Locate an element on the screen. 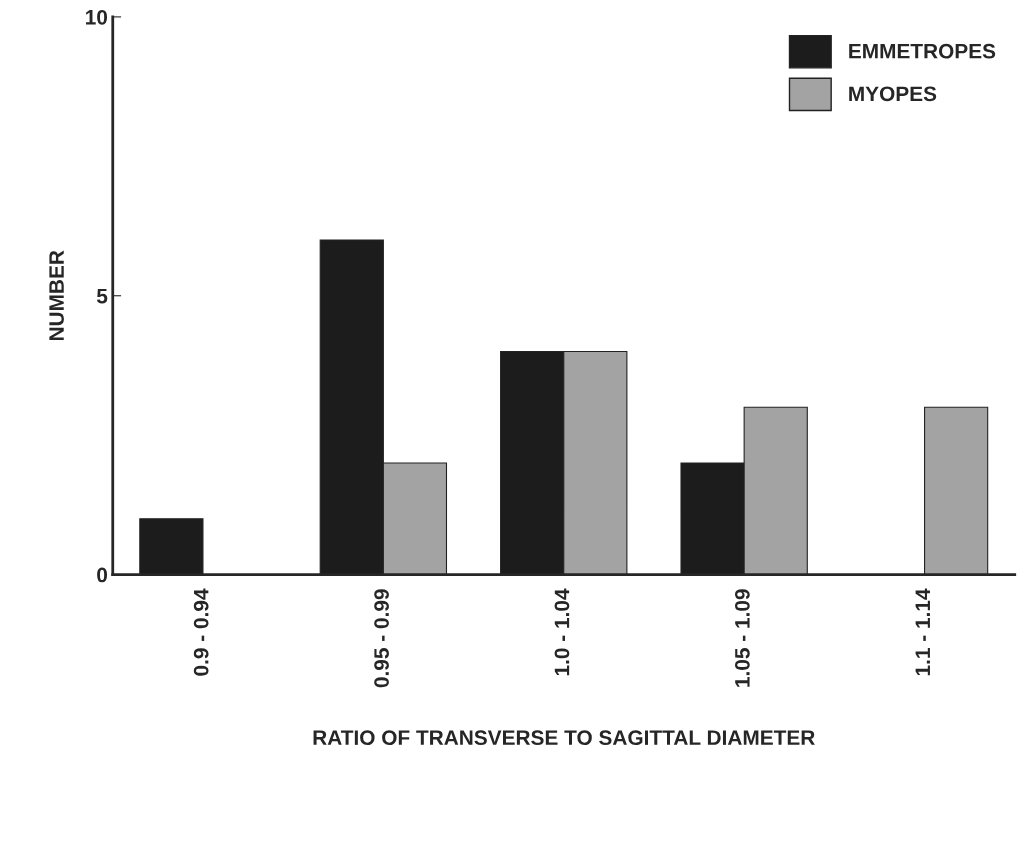 This screenshot has width=1025, height=845. y-tick-label: 0 is located at coordinates (102, 575).